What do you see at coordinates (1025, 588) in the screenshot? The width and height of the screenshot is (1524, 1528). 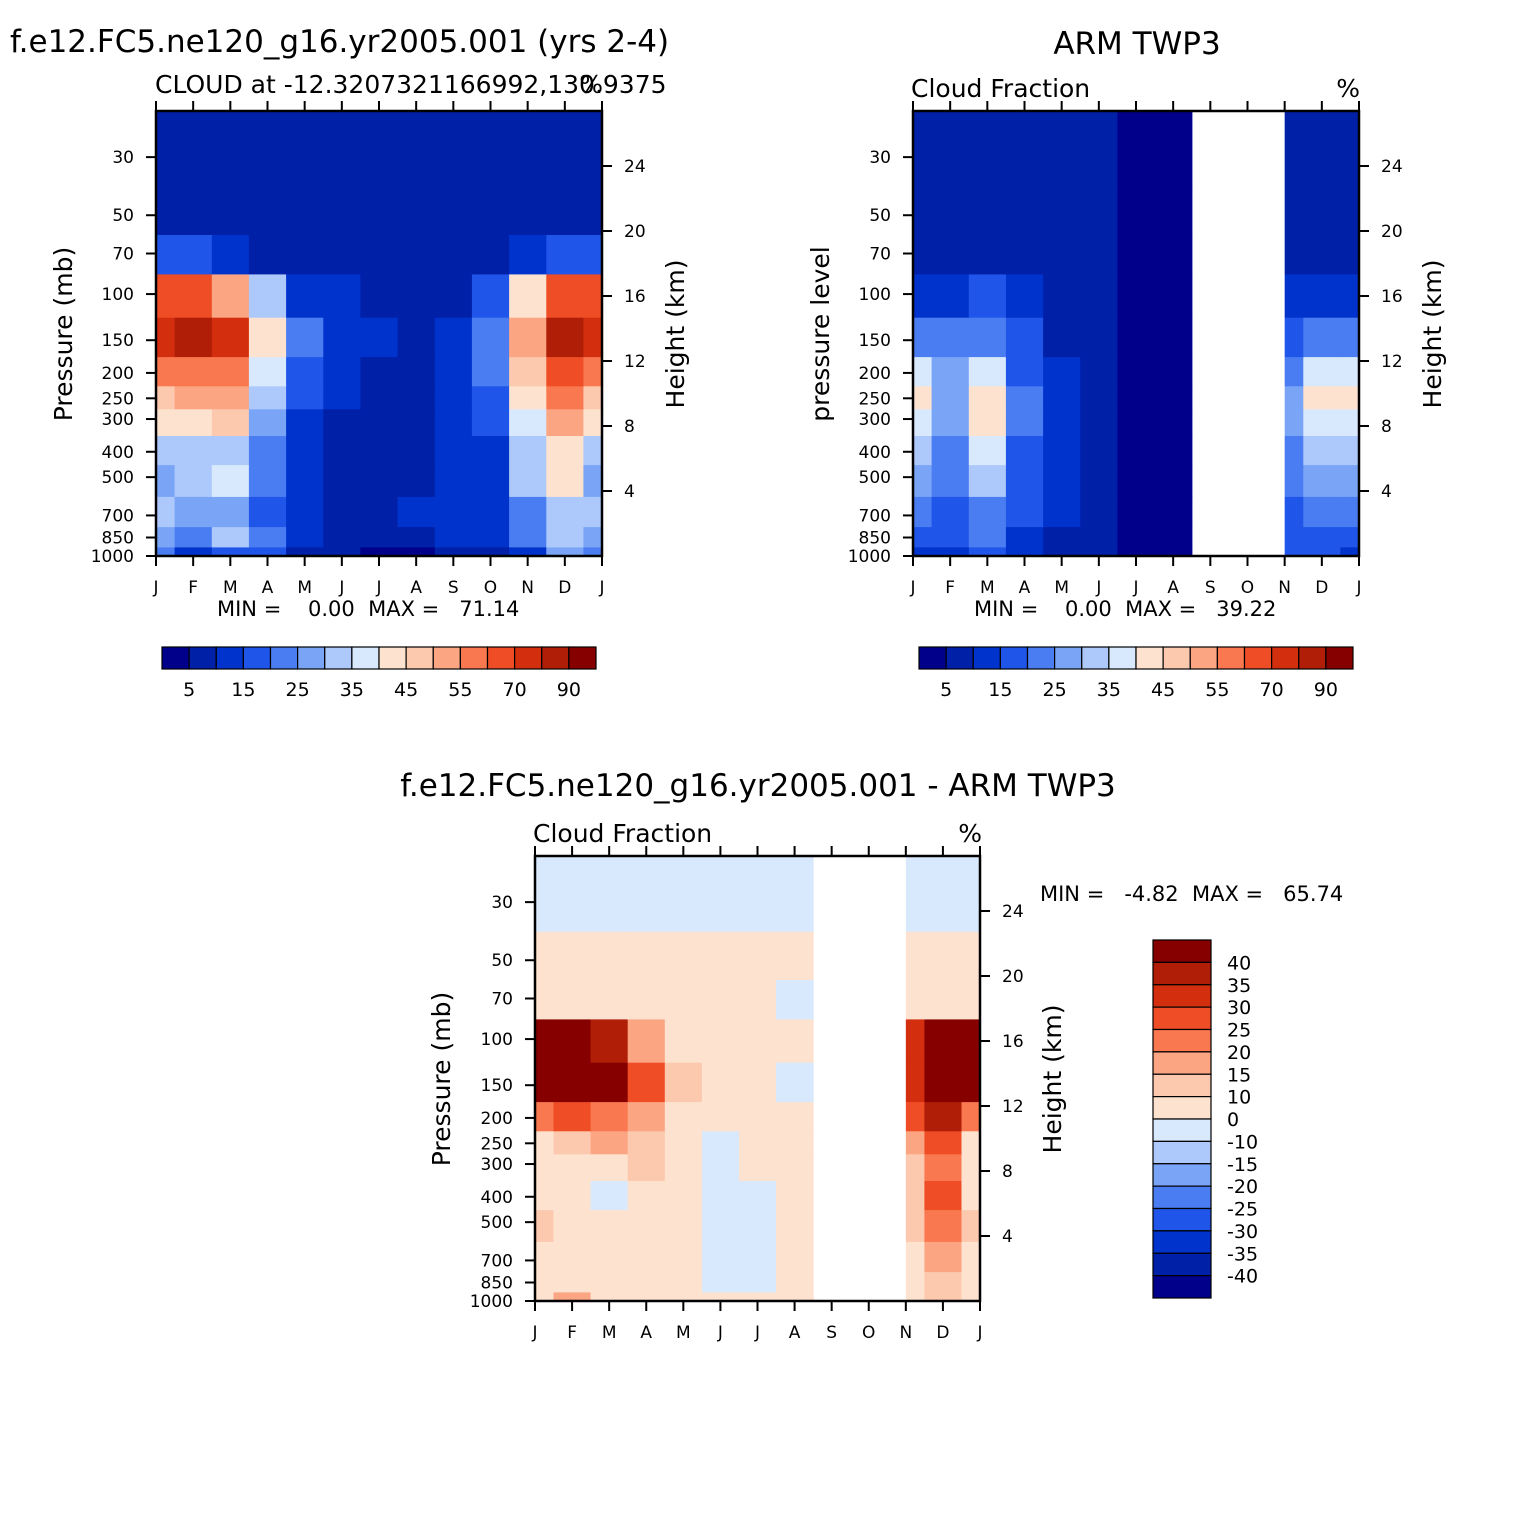 I see `x-tick-label: A` at bounding box center [1025, 588].